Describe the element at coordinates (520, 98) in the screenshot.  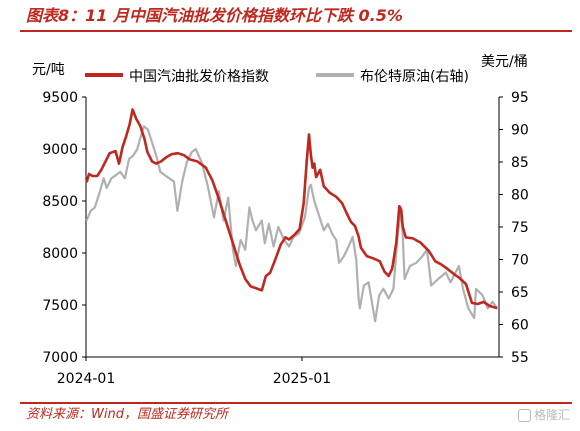
I see `right-tick-label: 95` at that location.